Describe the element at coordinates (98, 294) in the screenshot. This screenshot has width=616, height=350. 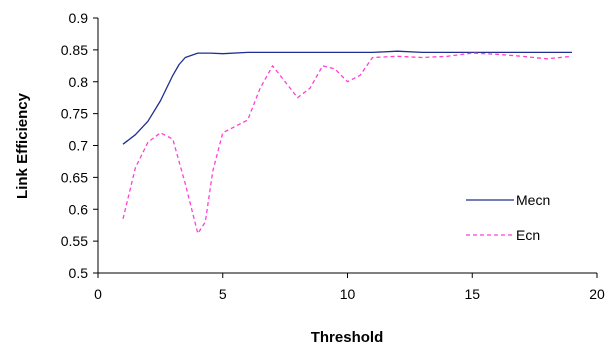
I see `x-tick-label: 0` at that location.